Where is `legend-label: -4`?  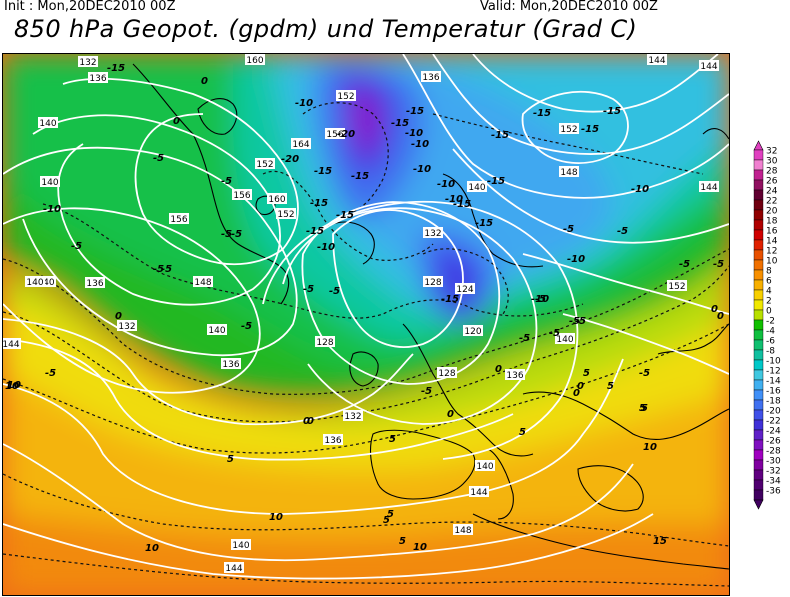 legend-label: -4 is located at coordinates (770, 332).